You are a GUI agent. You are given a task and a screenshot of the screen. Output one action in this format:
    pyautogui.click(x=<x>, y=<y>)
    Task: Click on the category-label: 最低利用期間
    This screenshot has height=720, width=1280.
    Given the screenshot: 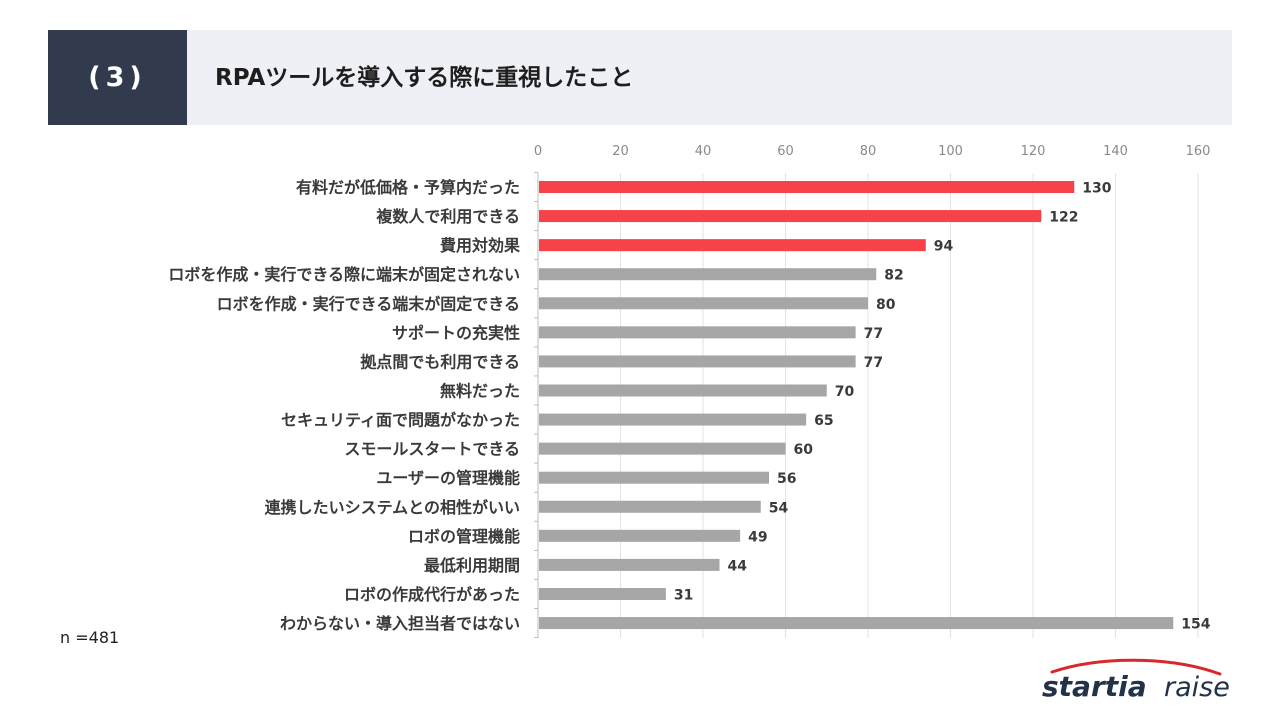 What is the action you would take?
    pyautogui.click(x=472, y=565)
    